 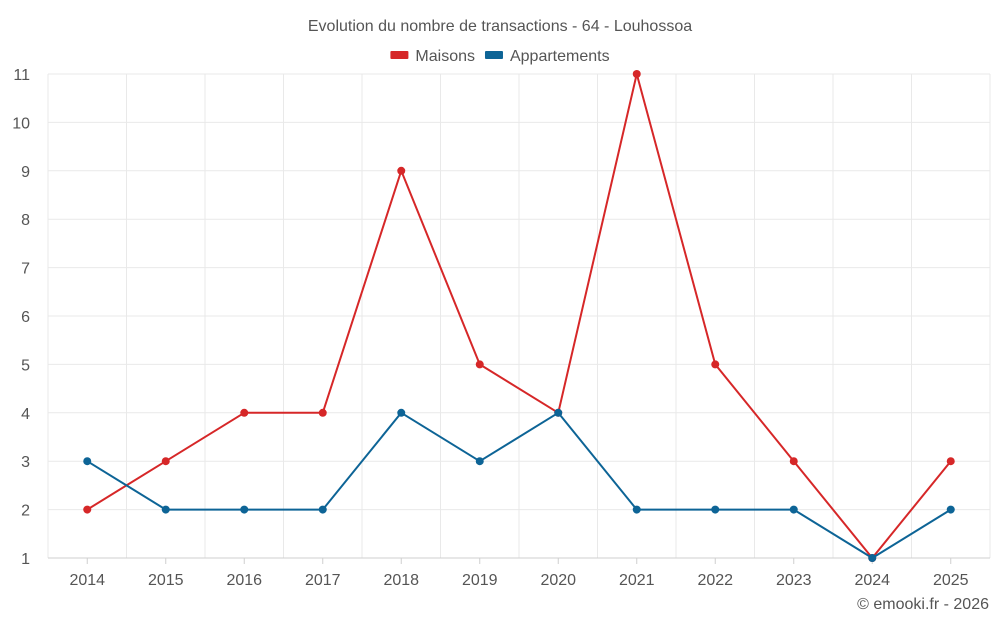 What do you see at coordinates (25, 220) in the screenshot?
I see `y-tick-label: 8` at bounding box center [25, 220].